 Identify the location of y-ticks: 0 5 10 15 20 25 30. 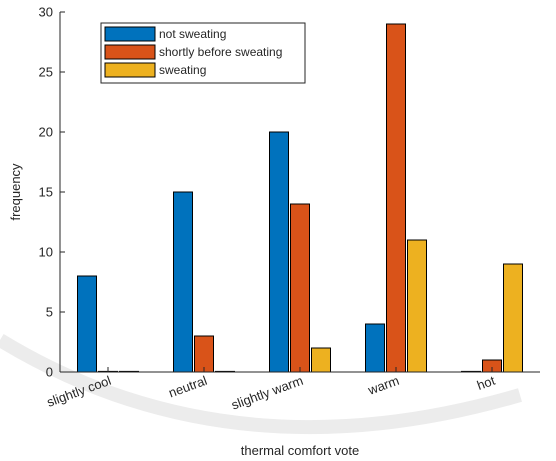
(52, 192).